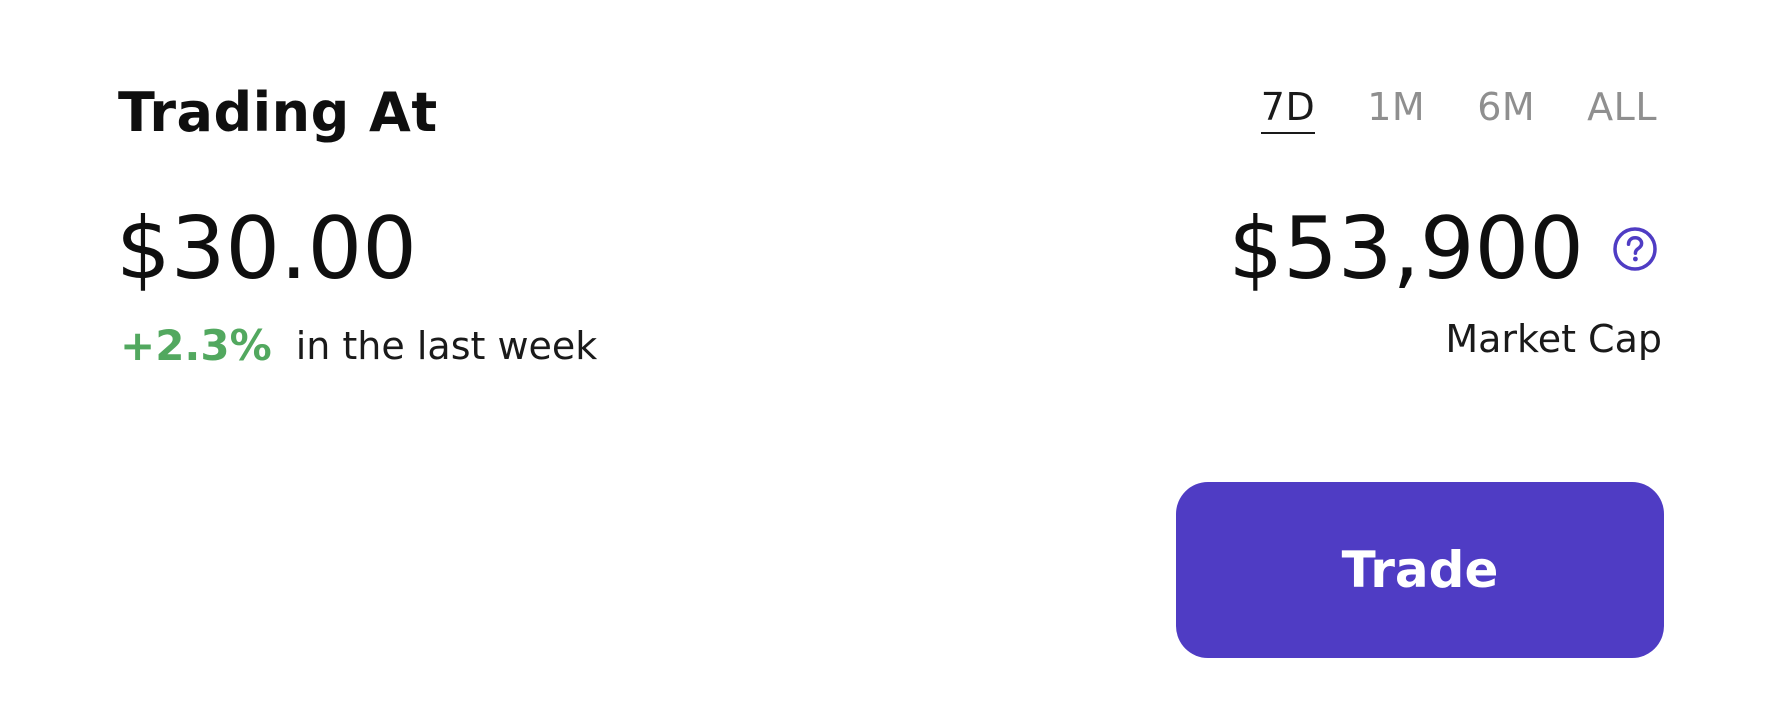  I want to click on question-circle-icon, so click(1635, 249).